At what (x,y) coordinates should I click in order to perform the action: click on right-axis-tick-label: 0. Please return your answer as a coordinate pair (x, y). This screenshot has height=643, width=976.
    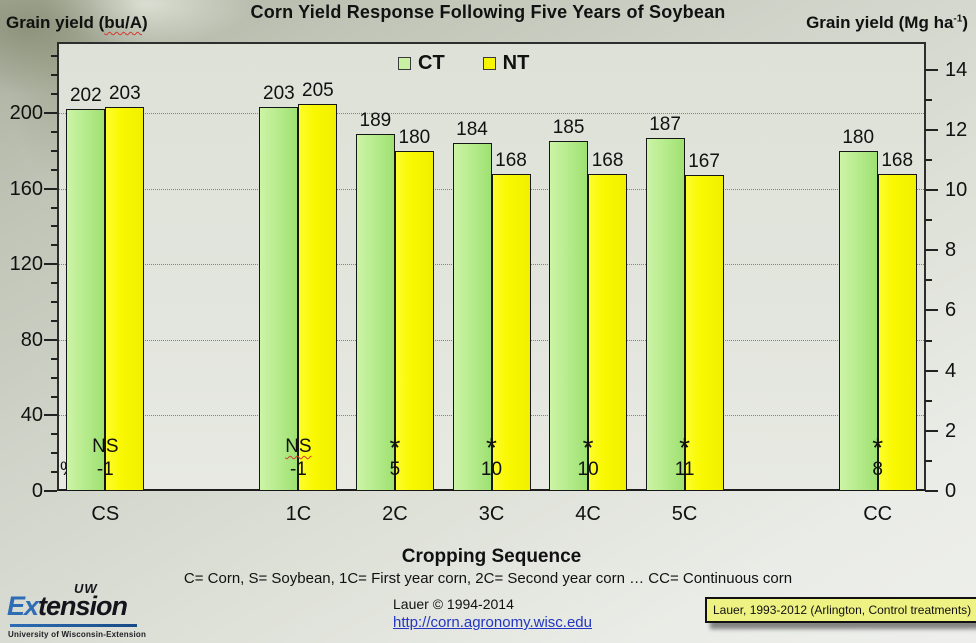
    Looking at the image, I should click on (951, 491).